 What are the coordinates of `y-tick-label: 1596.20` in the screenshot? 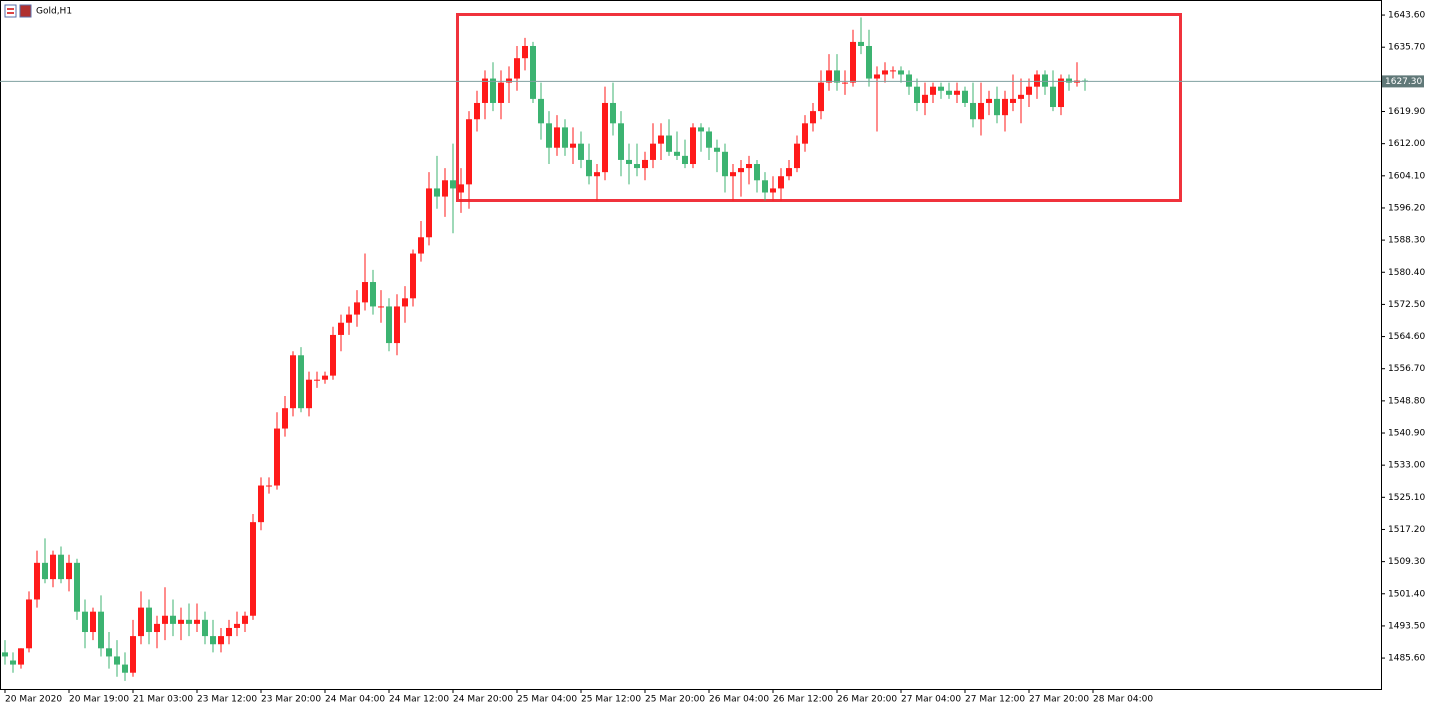 It's located at (1406, 208).